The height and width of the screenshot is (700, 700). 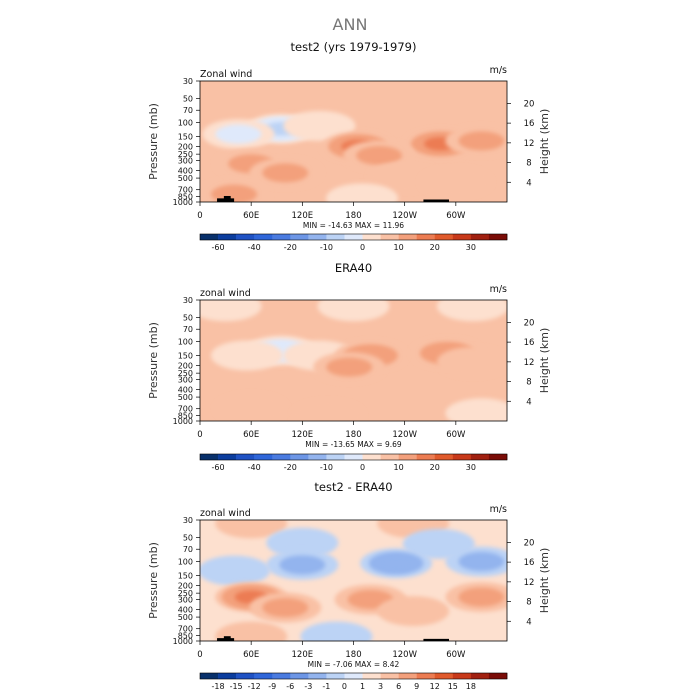 What do you see at coordinates (185, 160) in the screenshot?
I see `y-tick-label: 300` at bounding box center [185, 160].